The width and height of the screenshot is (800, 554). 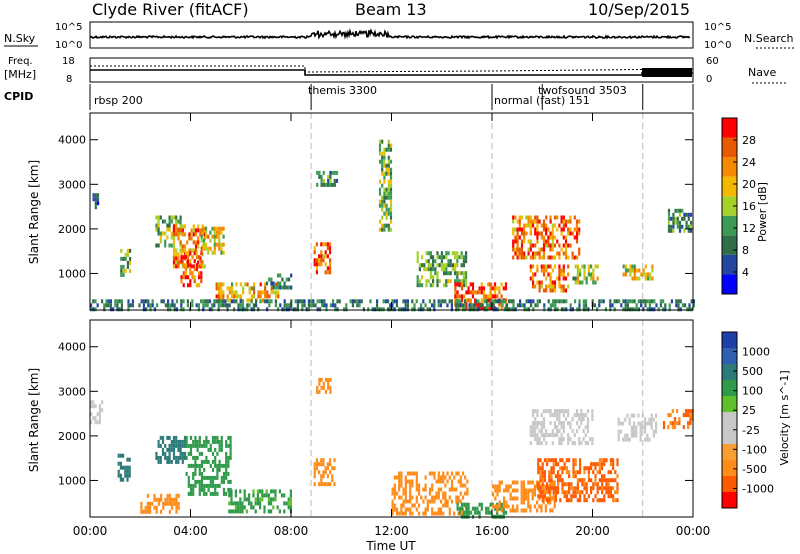 What do you see at coordinates (712, 61) in the screenshot?
I see `nave-tick-top: 60` at bounding box center [712, 61].